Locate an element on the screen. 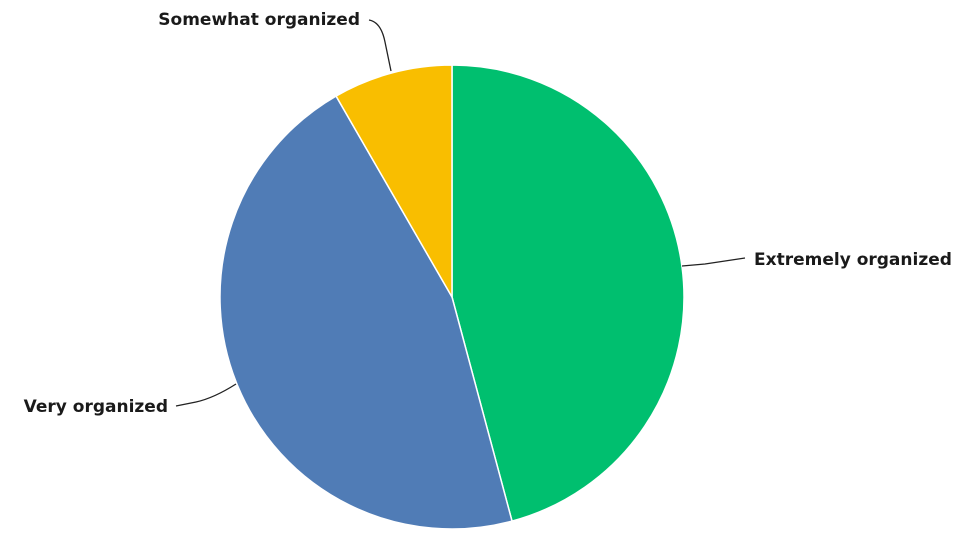 The width and height of the screenshot is (974, 535). slice-label-somewhat-organized: Somewhat organized is located at coordinates (259, 20).